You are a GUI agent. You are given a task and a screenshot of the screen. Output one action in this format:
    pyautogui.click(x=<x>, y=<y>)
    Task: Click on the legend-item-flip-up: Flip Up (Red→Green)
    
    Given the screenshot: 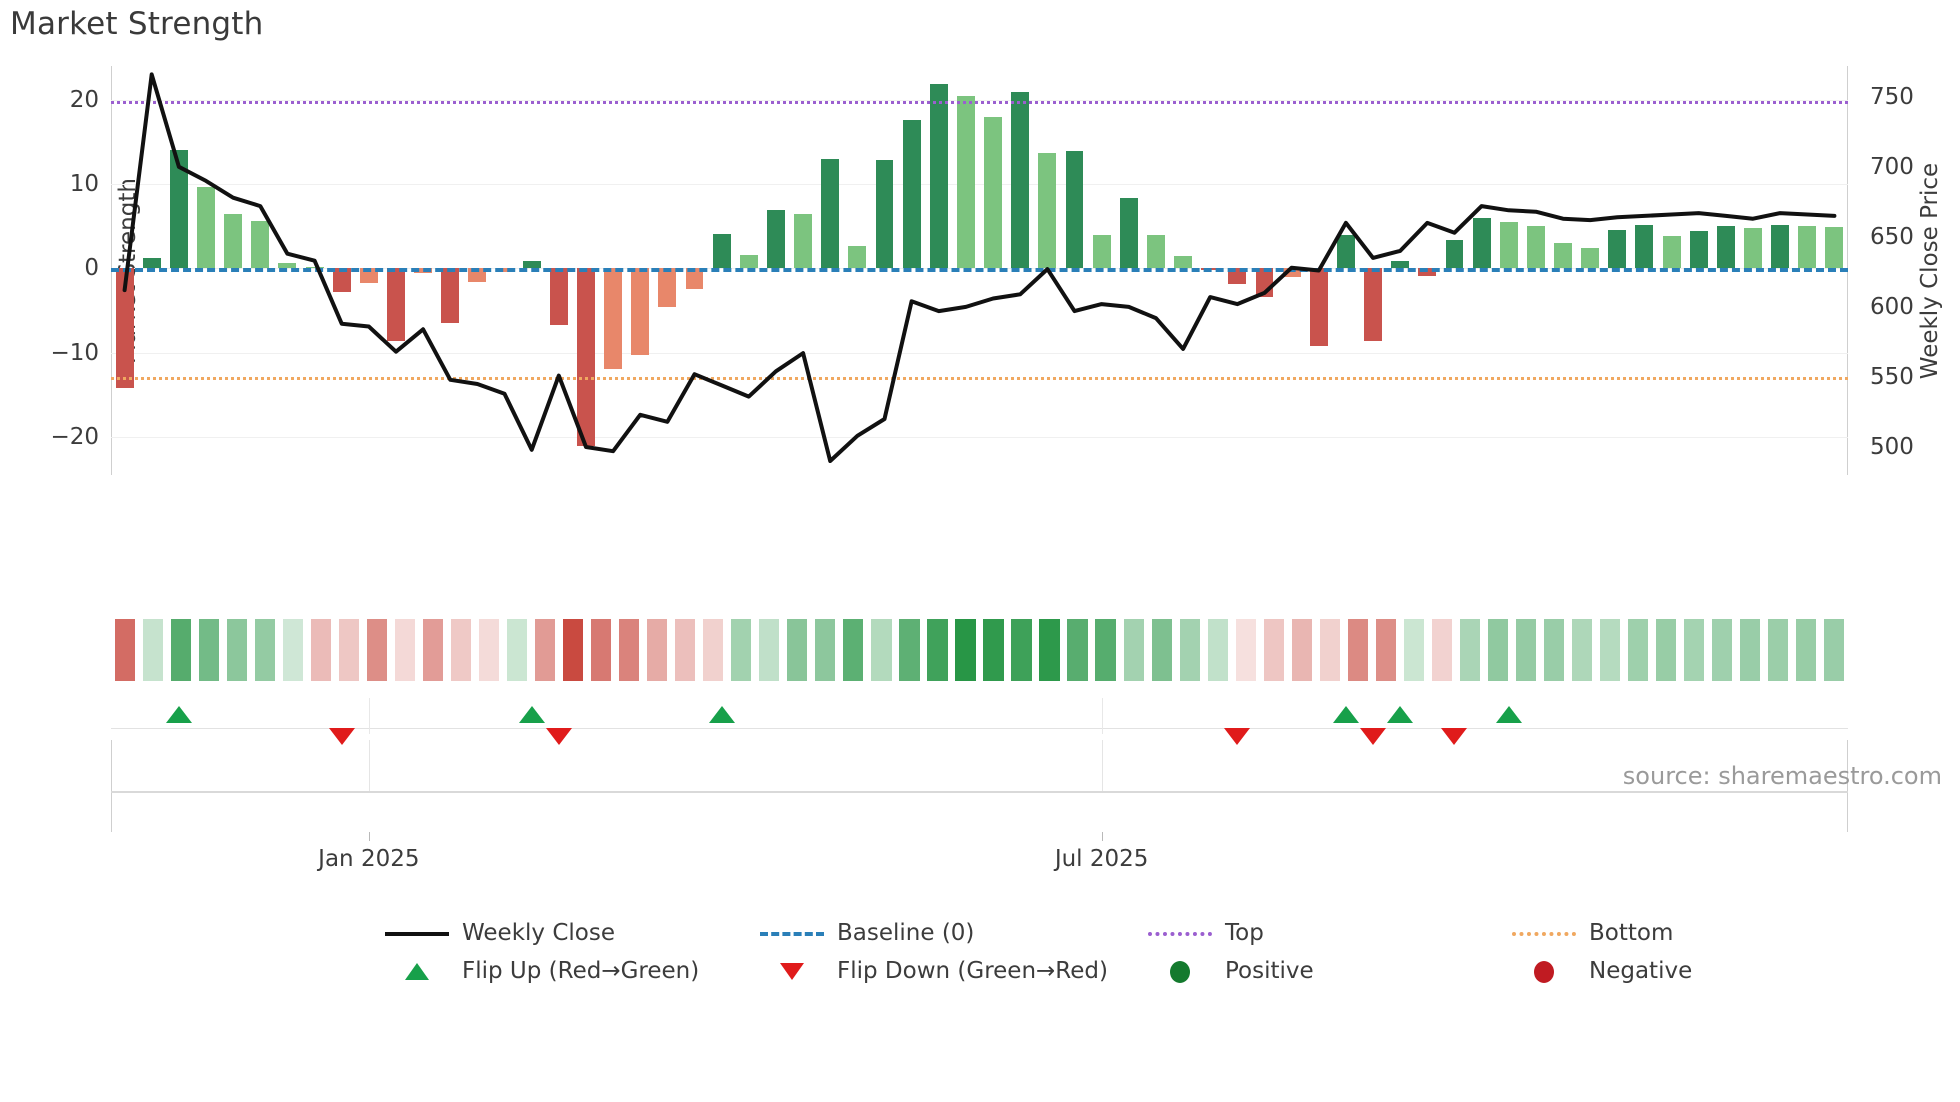 What is the action you would take?
    pyautogui.click(x=542, y=971)
    